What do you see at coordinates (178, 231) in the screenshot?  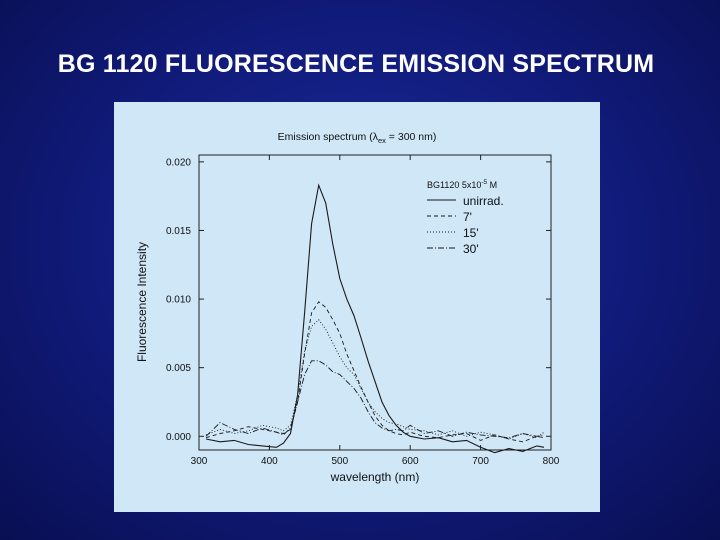 I see `y-tick-label: 0.015` at bounding box center [178, 231].